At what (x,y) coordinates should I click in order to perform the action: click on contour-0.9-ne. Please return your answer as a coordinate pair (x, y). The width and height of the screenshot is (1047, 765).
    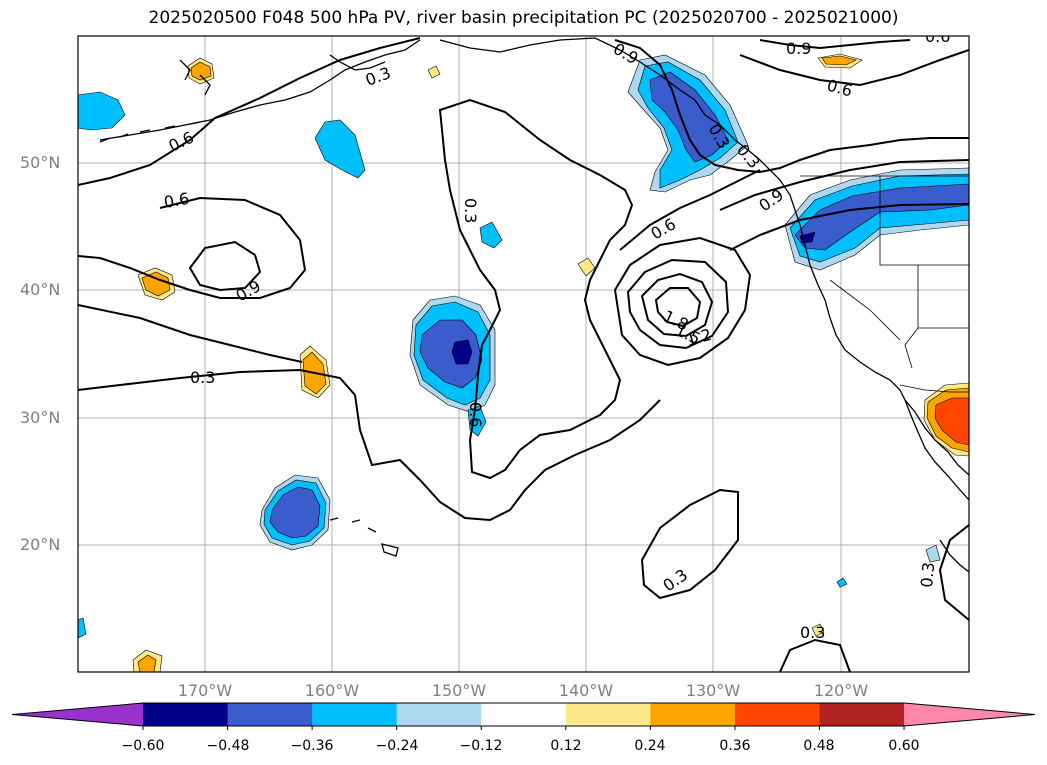
    Looking at the image, I should click on (835, 44).